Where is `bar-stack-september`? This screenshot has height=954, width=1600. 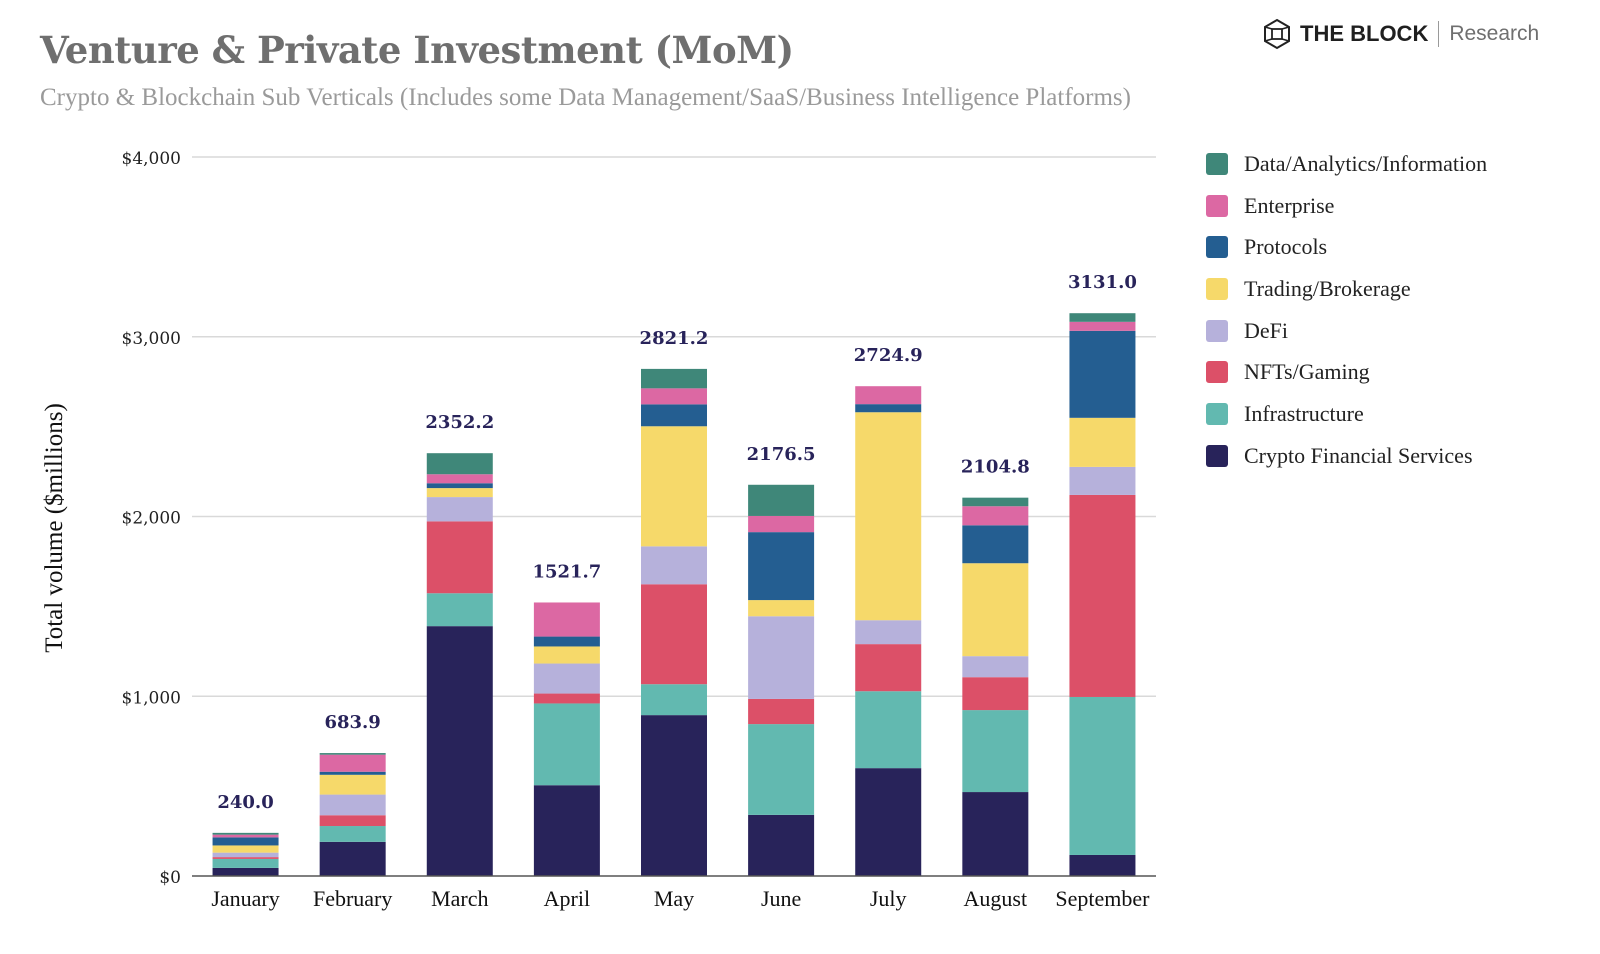 bar-stack-september is located at coordinates (1102, 594).